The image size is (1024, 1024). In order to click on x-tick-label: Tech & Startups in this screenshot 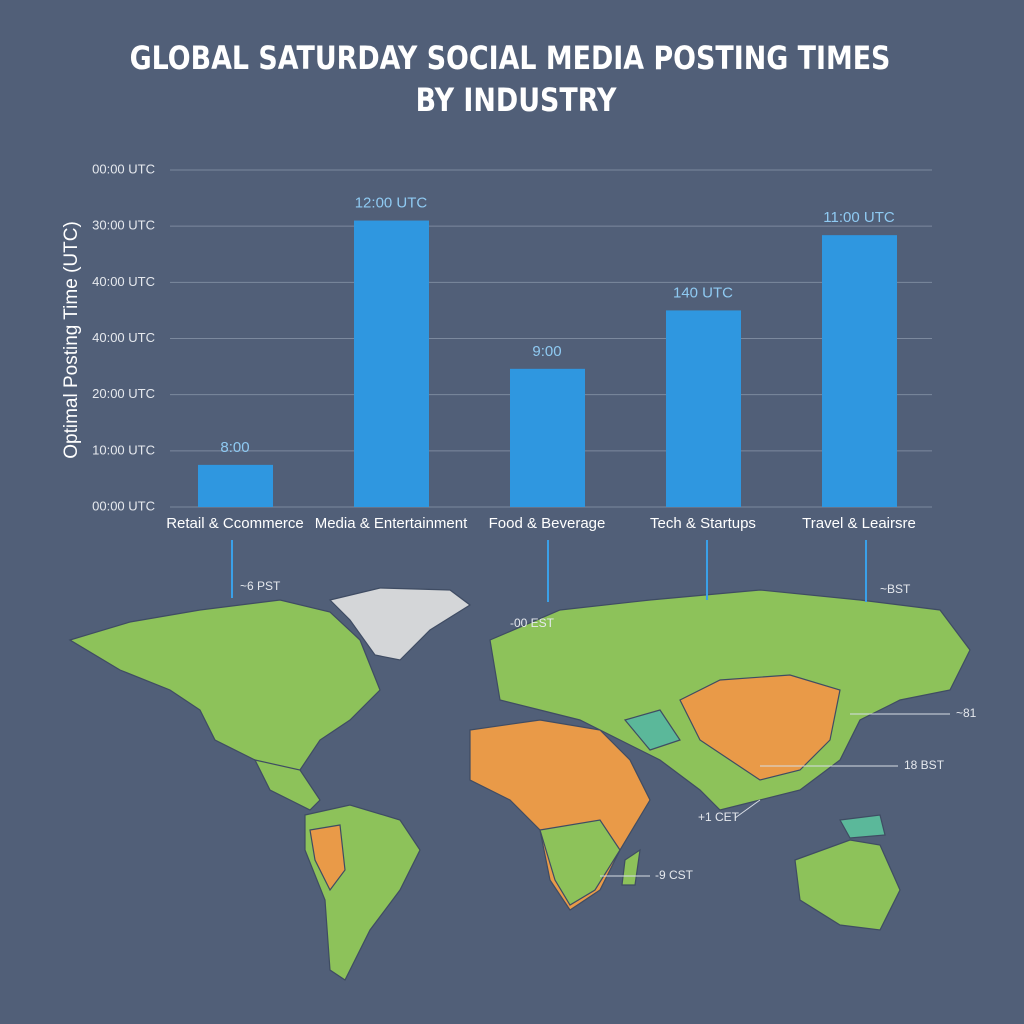, I will do `click(703, 523)`.